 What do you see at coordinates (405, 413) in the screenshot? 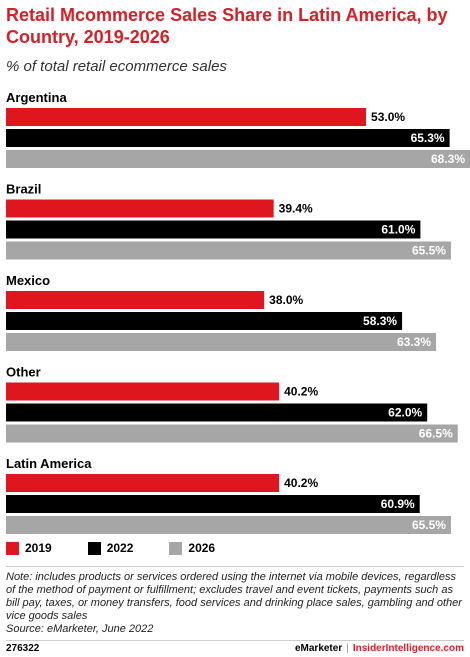
I see `data-label: 62.0%` at bounding box center [405, 413].